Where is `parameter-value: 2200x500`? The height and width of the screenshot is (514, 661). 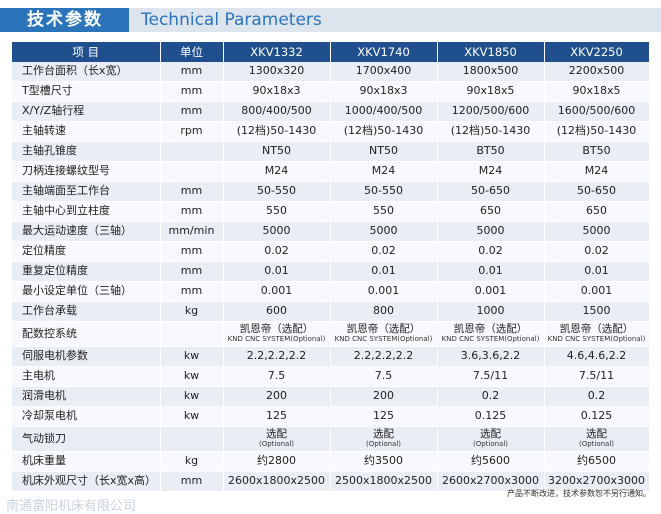 parameter-value: 2200x500 is located at coordinates (597, 72).